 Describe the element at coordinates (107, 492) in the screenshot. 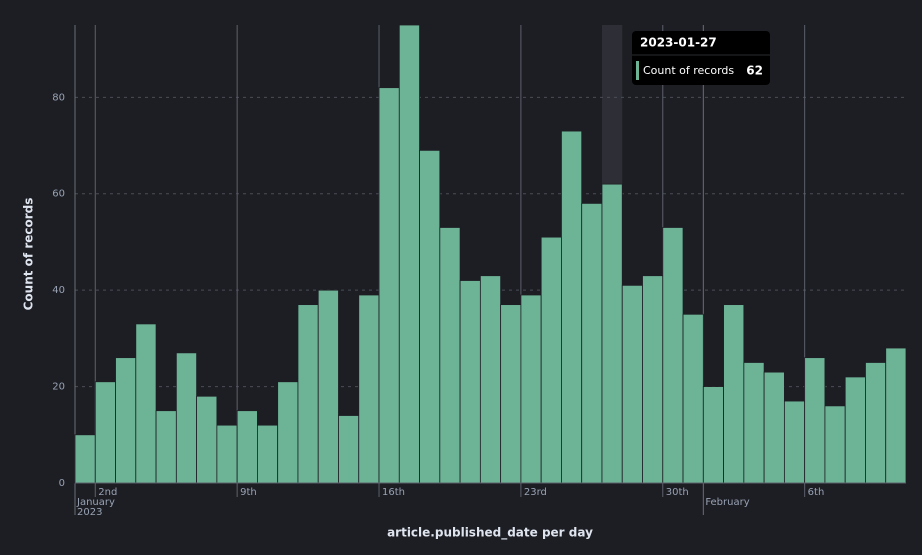

I see `x-tick-label: 2nd` at that location.